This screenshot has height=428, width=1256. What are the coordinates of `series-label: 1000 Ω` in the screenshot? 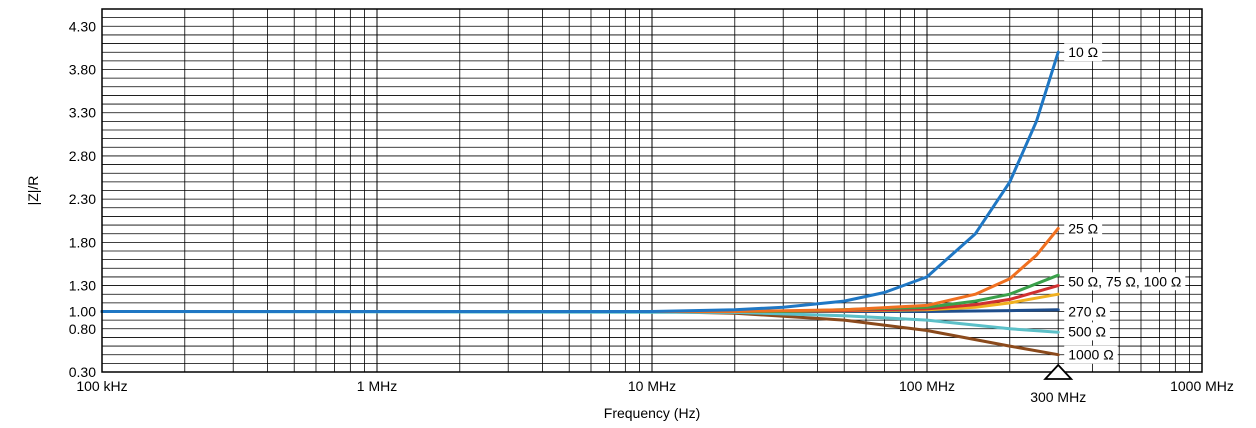 It's located at (1091, 355).